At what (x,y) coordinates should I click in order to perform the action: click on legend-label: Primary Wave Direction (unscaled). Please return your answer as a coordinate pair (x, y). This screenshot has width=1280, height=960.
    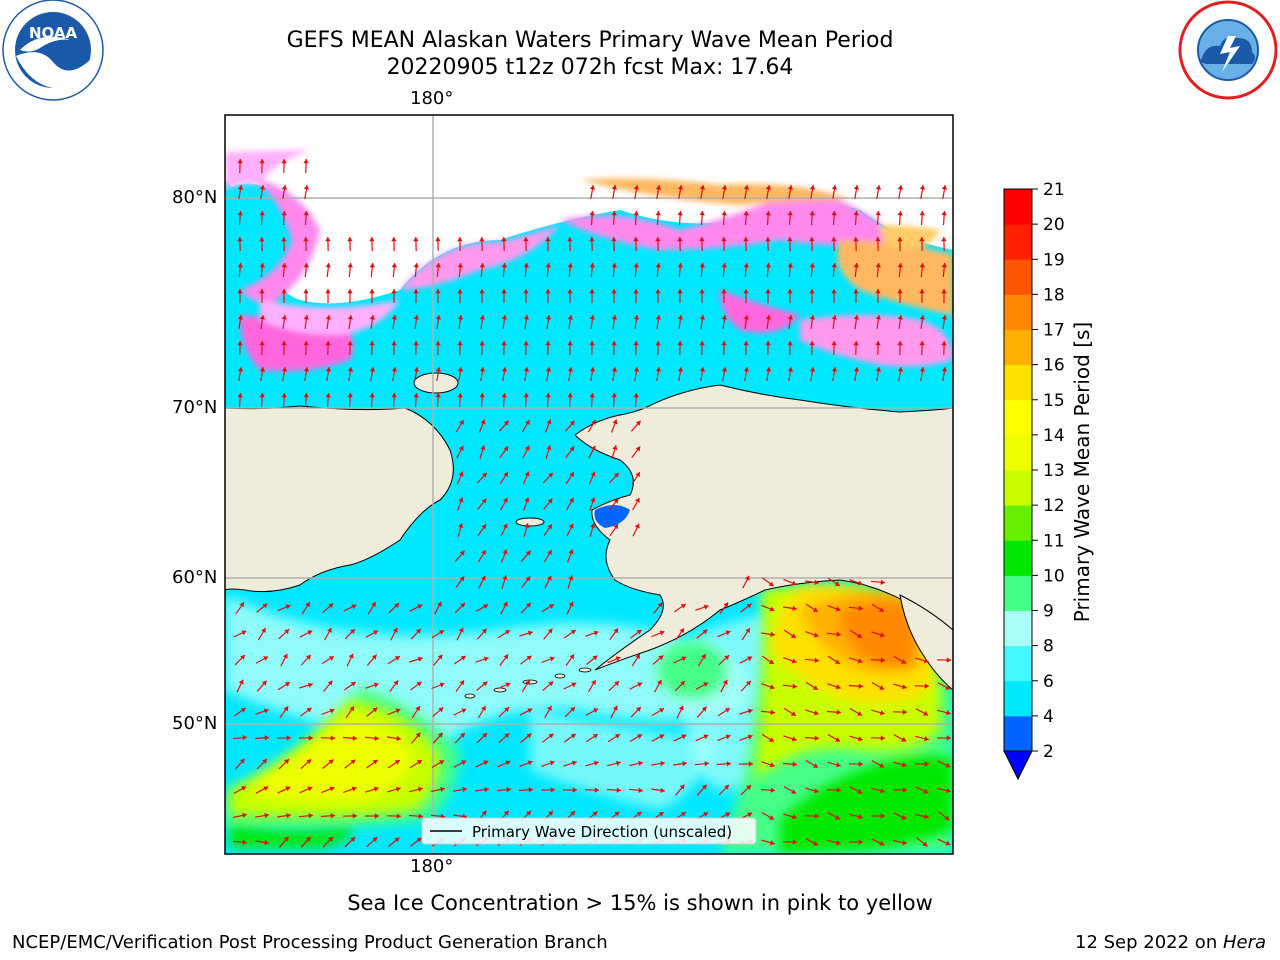
    Looking at the image, I should click on (602, 832).